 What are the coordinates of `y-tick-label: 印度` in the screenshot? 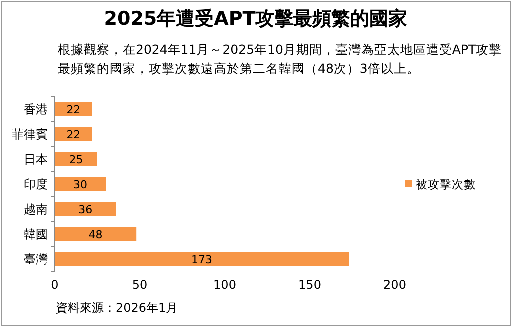 It's located at (36, 185).